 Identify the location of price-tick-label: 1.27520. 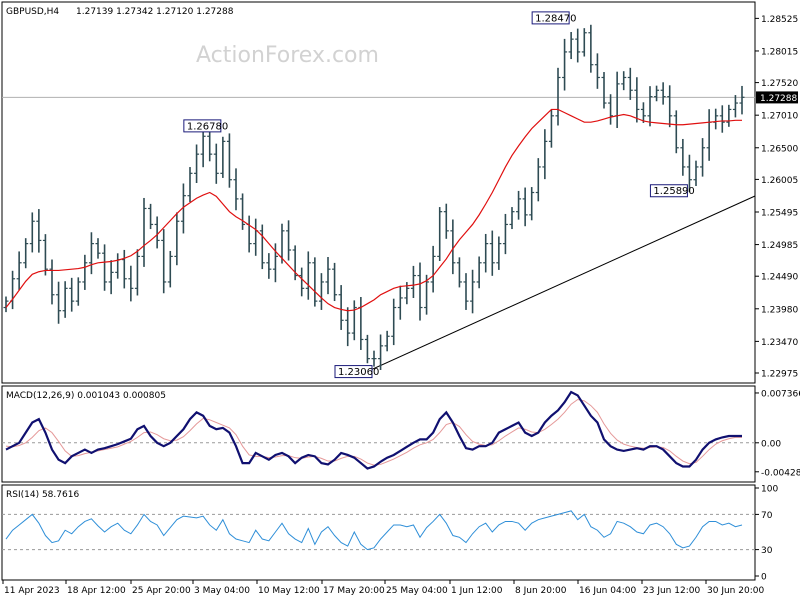
(779, 84).